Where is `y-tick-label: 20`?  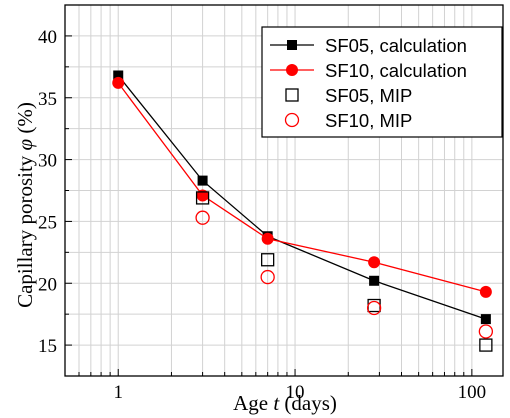
y-tick-label: 20 is located at coordinates (47, 284).